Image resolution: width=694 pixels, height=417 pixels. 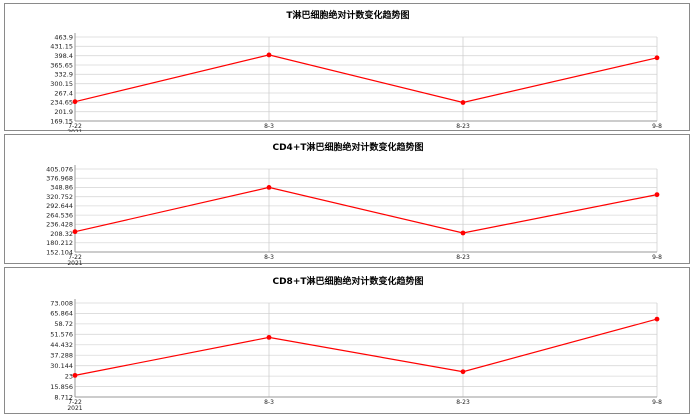 What do you see at coordinates (59, 169) in the screenshot?
I see `y-tick-label: 405.076` at bounding box center [59, 169].